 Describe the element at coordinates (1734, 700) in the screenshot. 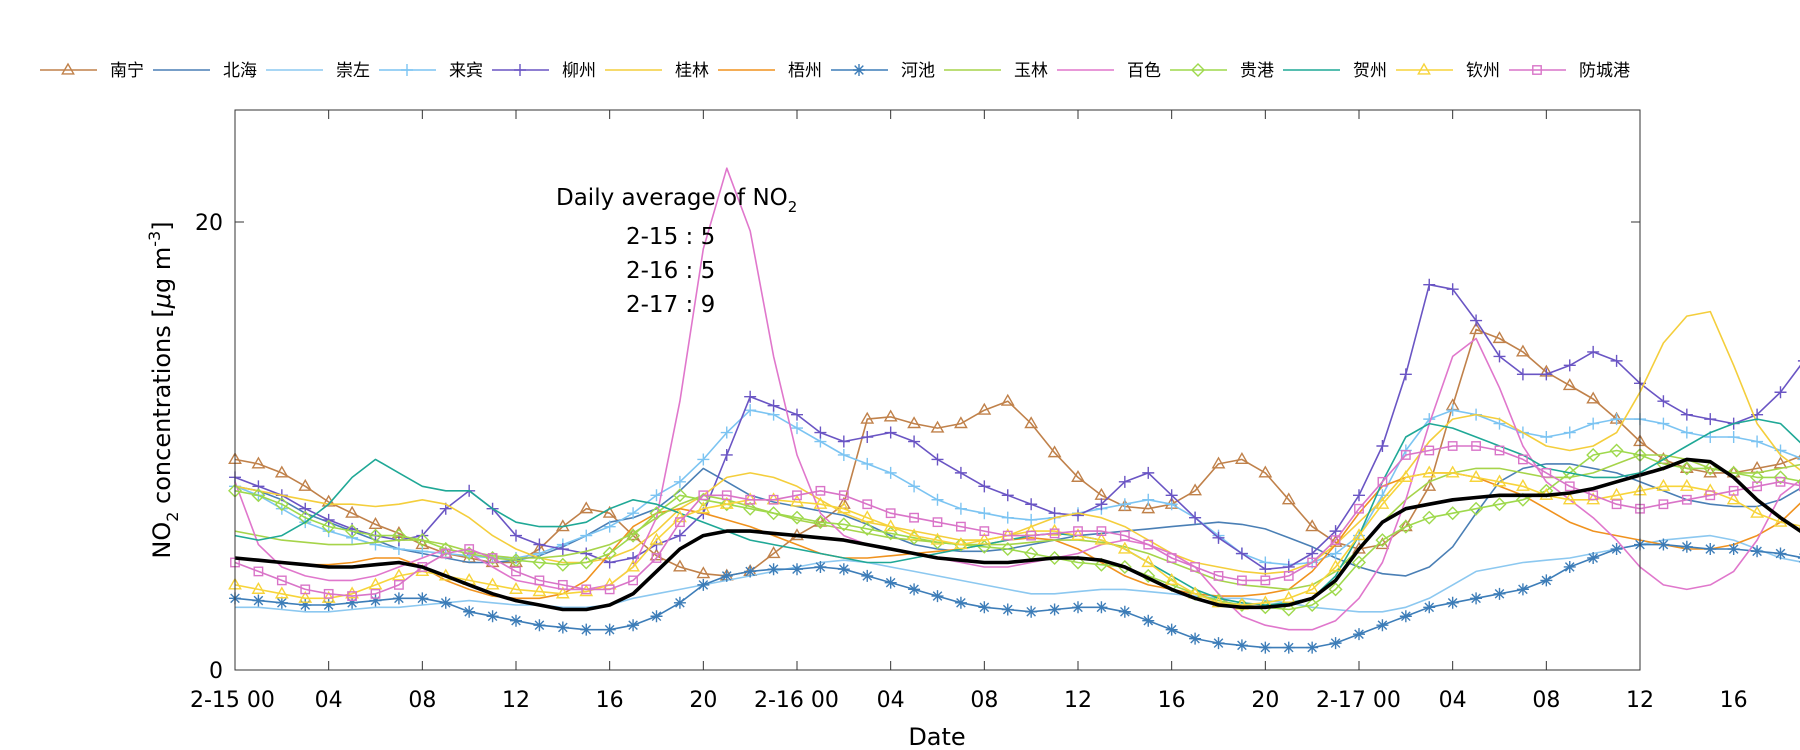

I see `x-tick-label: 16` at that location.